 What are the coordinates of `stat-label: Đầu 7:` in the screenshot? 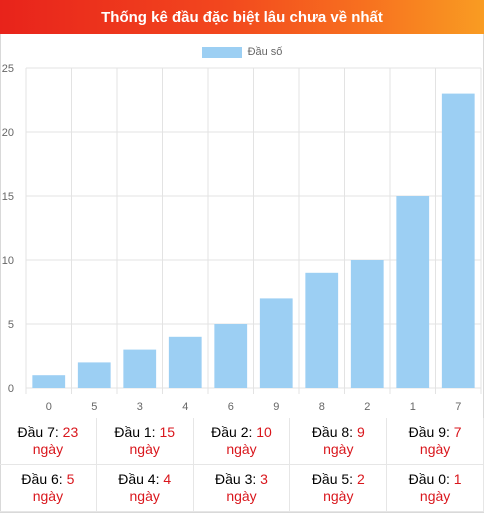 It's located at (38, 432).